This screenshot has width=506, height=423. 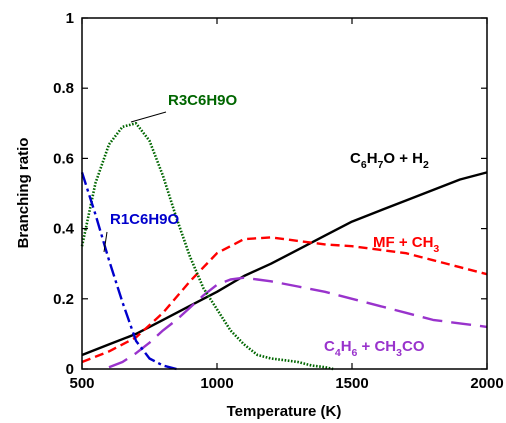 What do you see at coordinates (70, 369) in the screenshot?
I see `y-tick-label-0: 0` at bounding box center [70, 369].